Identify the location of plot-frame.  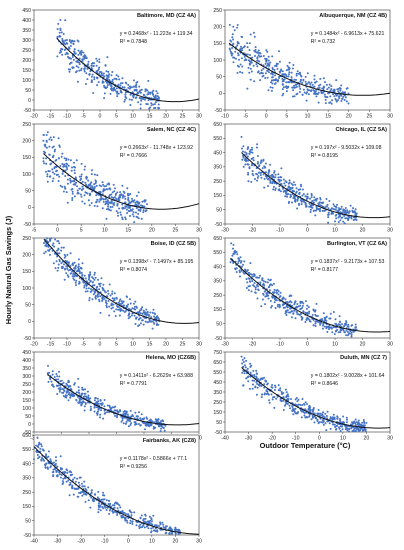
(116, 60).